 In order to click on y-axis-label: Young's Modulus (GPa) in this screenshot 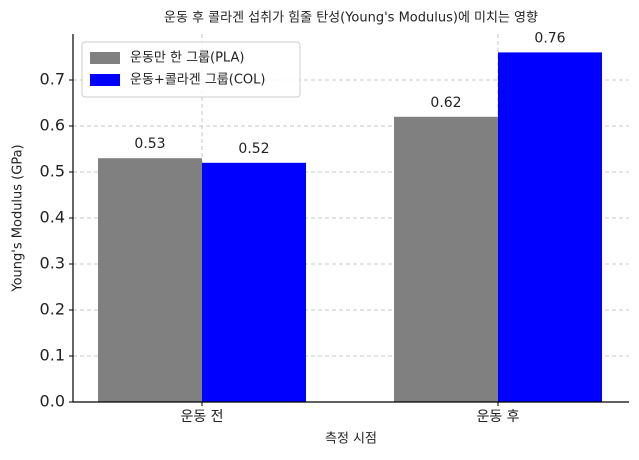, I will do `click(18, 218)`.